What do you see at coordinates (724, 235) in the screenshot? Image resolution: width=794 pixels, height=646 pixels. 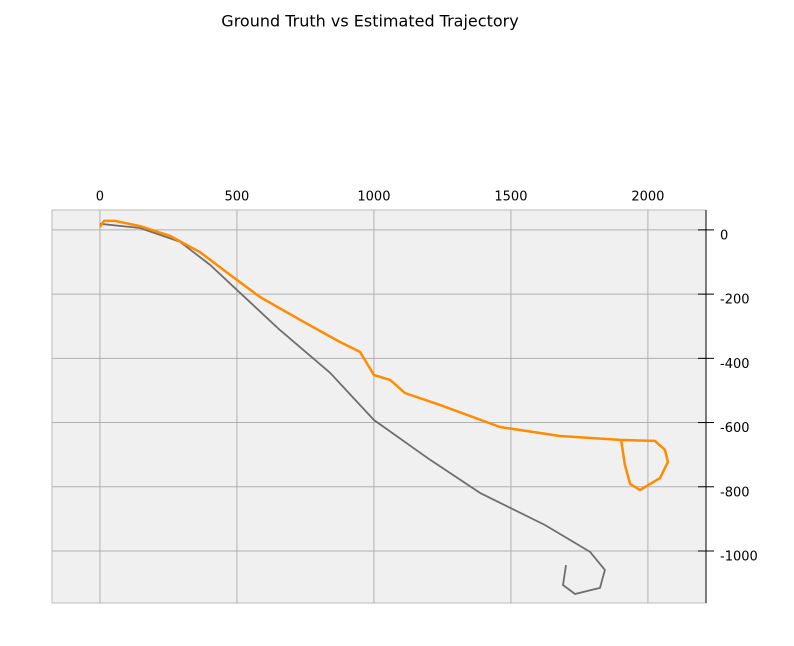 I see `y-tick-label: 0` at bounding box center [724, 235].